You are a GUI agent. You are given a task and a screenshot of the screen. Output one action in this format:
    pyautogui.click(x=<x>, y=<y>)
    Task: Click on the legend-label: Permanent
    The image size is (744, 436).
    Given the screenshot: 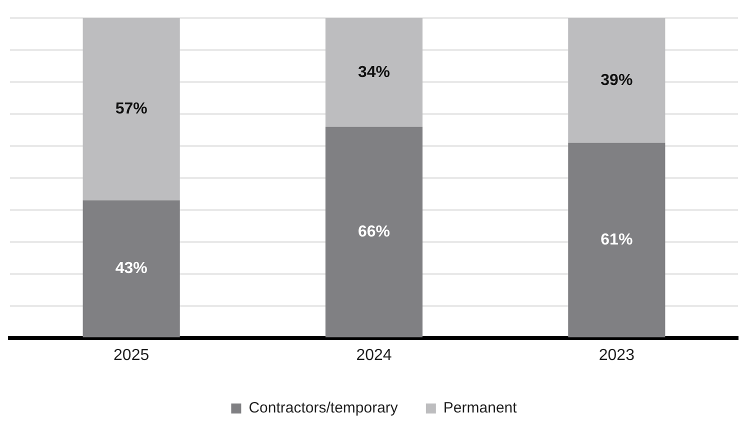 What is the action you would take?
    pyautogui.click(x=480, y=408)
    